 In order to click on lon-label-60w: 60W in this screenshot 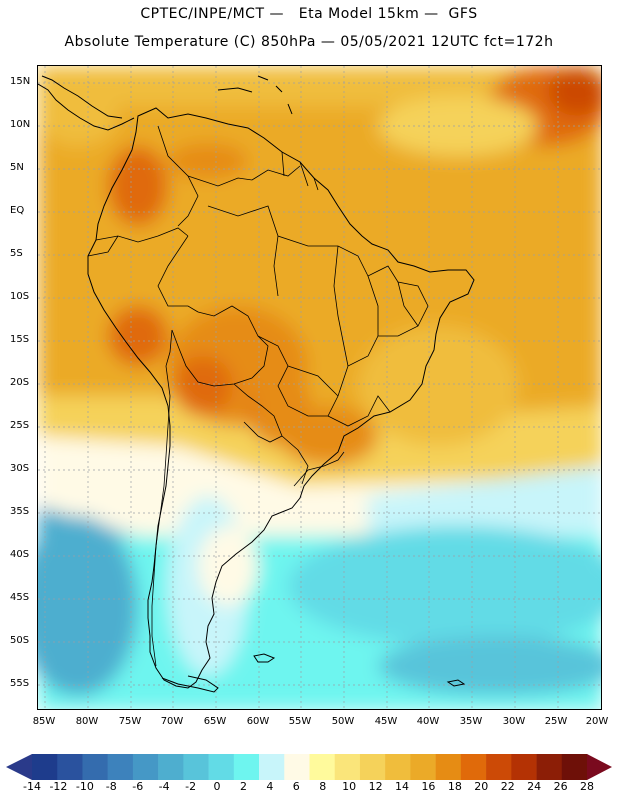, I will do `click(258, 721)`.